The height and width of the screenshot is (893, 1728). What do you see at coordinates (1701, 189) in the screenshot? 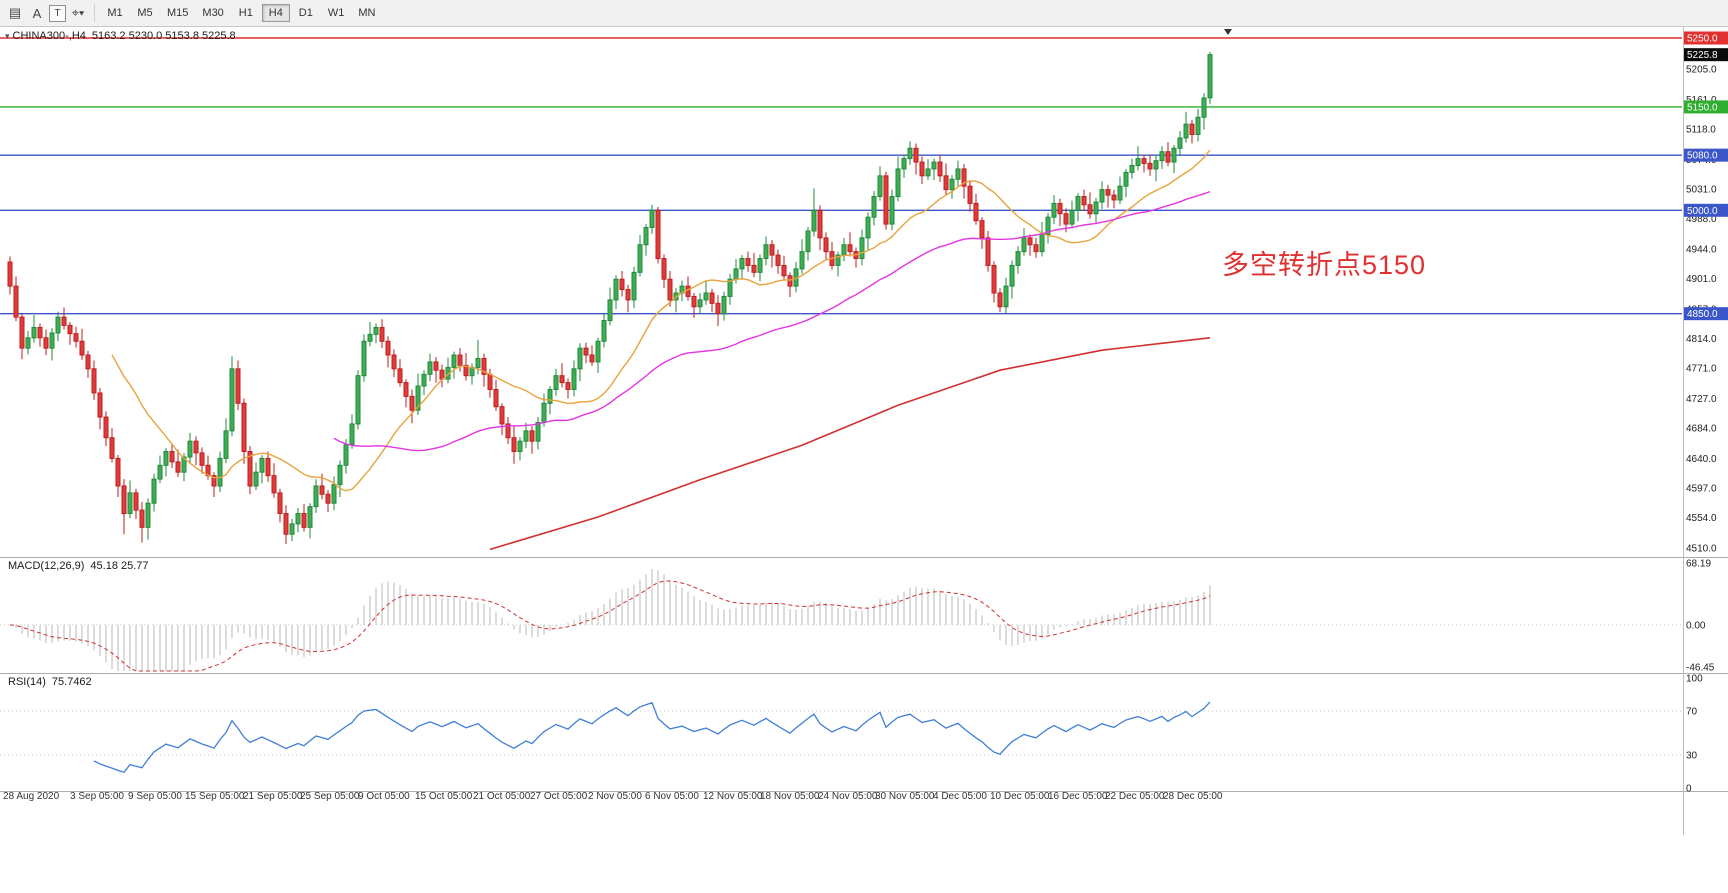
I see `svg-text: 5031.0` at bounding box center [1701, 189].